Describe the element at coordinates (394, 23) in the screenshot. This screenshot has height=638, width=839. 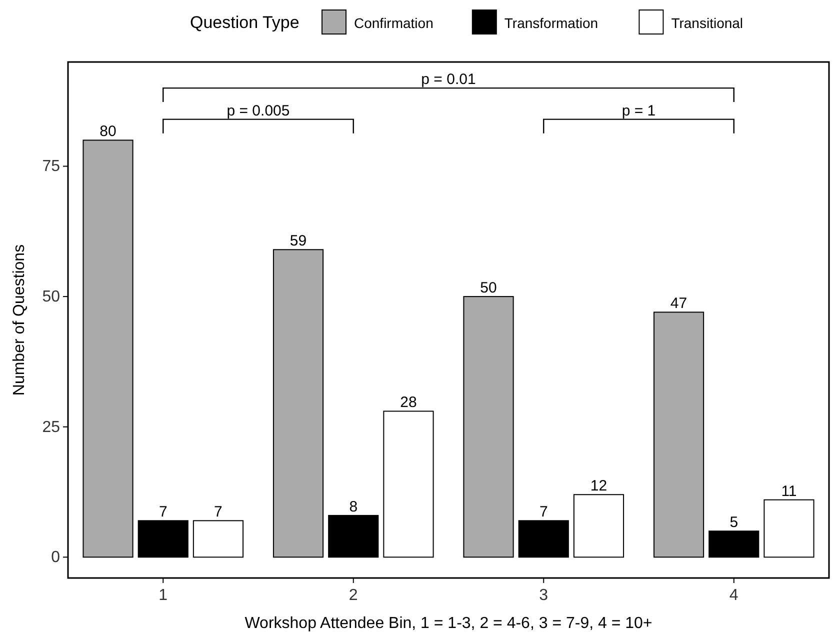
I see `legend-label: Confirmation` at that location.